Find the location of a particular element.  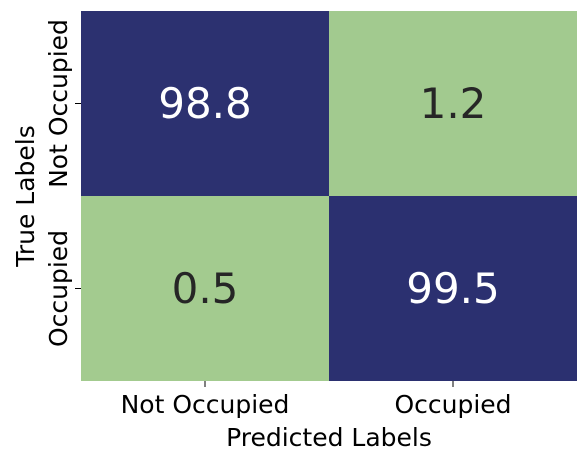

cell-value-label: 98.8 is located at coordinates (205, 103).